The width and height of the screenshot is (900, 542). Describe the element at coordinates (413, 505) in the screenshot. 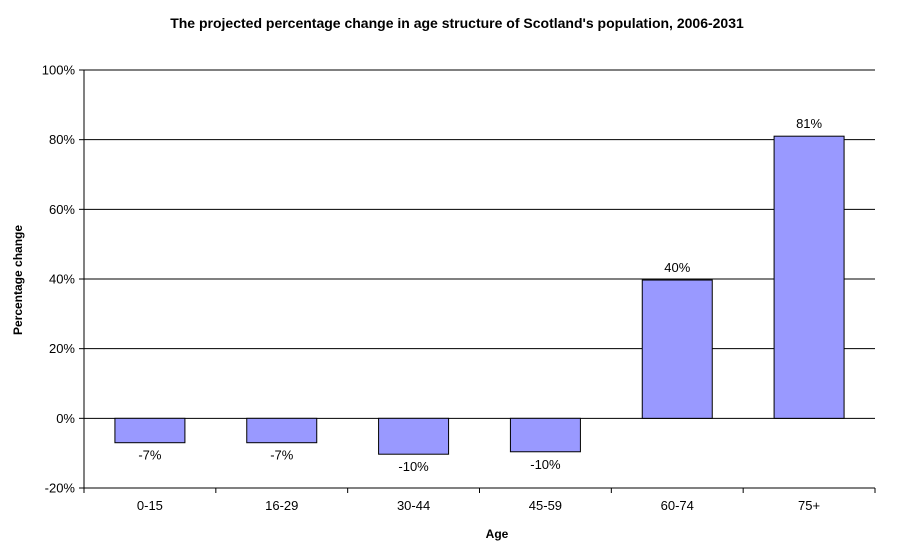

I see `x-tick-label: 30-44` at that location.